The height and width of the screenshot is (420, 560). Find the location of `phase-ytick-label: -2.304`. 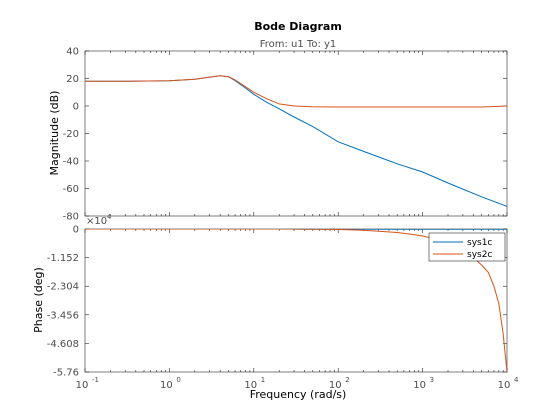

phase-ytick-label: -2.304 is located at coordinates (63, 287).